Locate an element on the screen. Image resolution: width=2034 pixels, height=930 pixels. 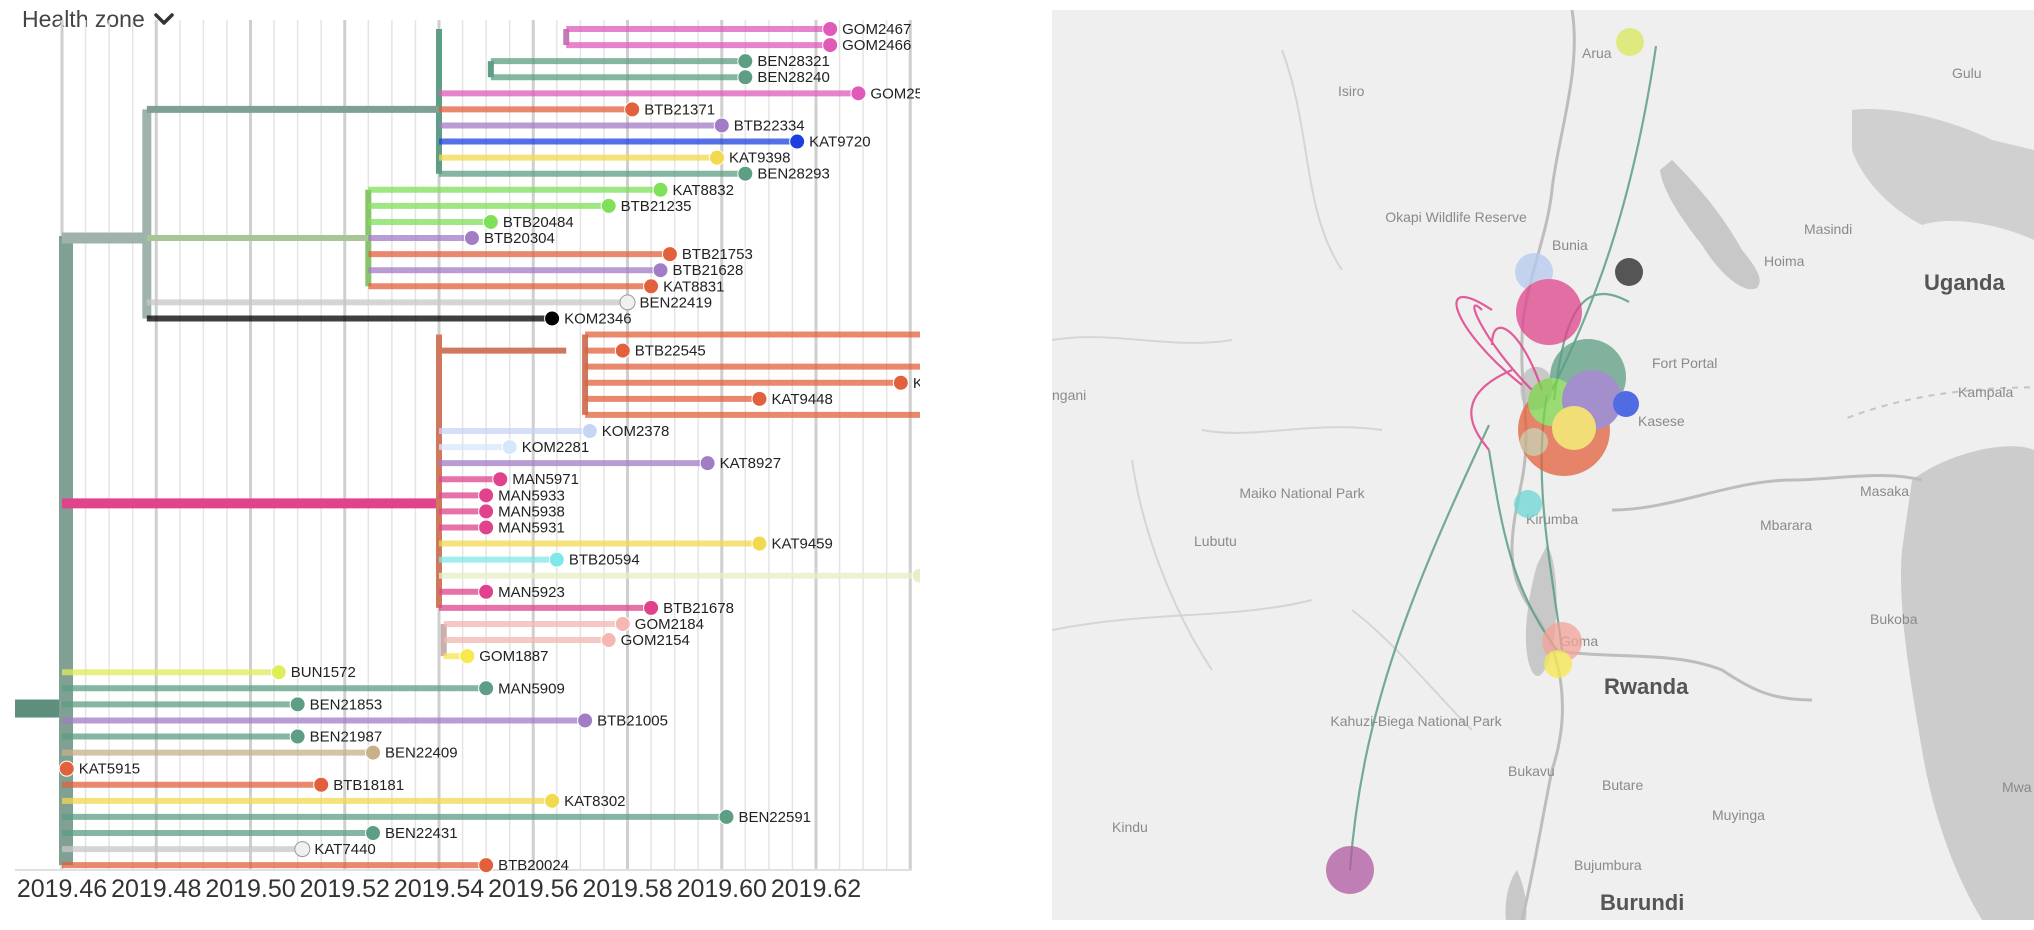
tip-label: BTB20024 is located at coordinates (533, 865).